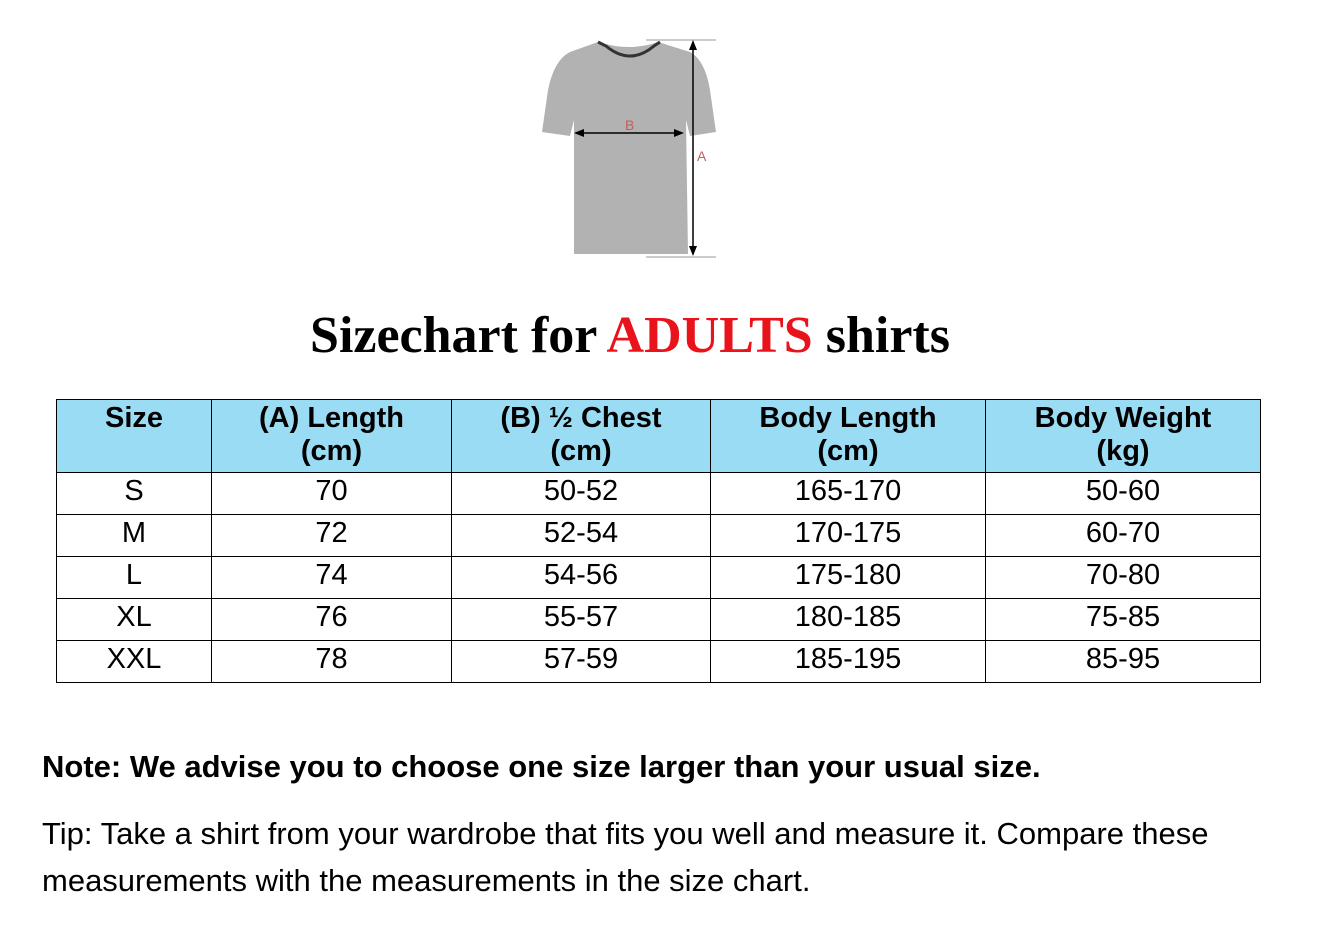 This screenshot has width=1323, height=949. I want to click on column-header: Body Weight (kg), so click(1123, 436).